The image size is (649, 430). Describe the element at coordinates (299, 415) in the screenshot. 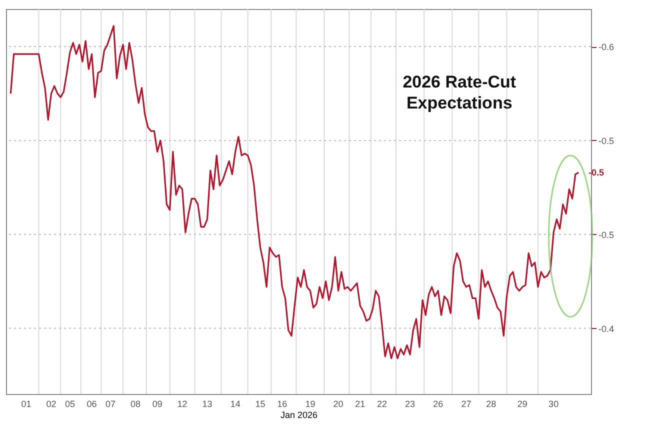

I see `x-axis-title: Jan 2026` at that location.